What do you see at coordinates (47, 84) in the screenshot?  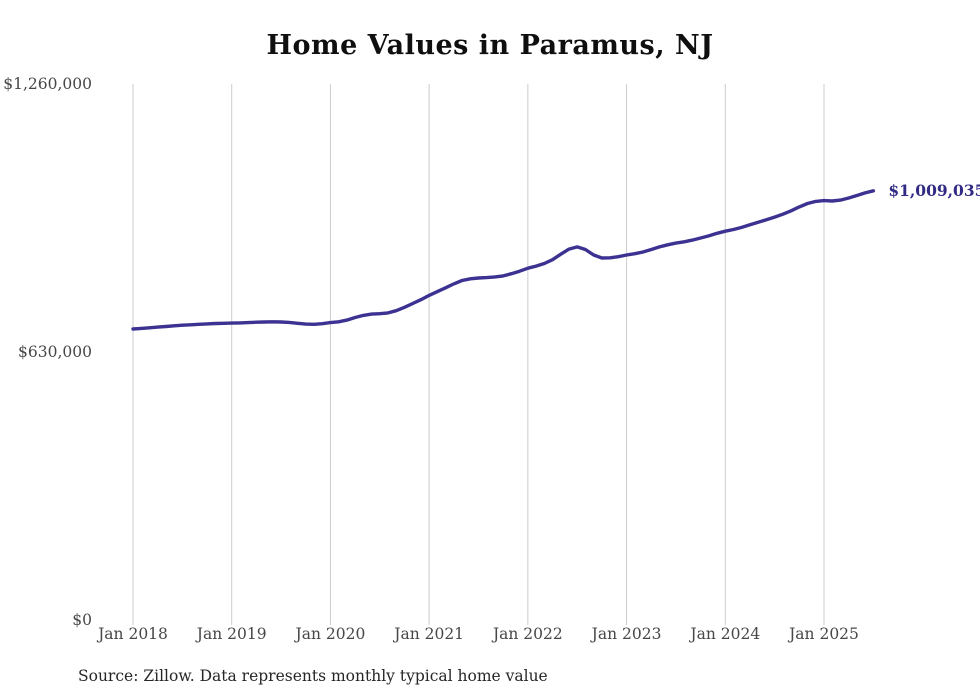 I see `y-axis-tick-label: $1,260,000` at bounding box center [47, 84].